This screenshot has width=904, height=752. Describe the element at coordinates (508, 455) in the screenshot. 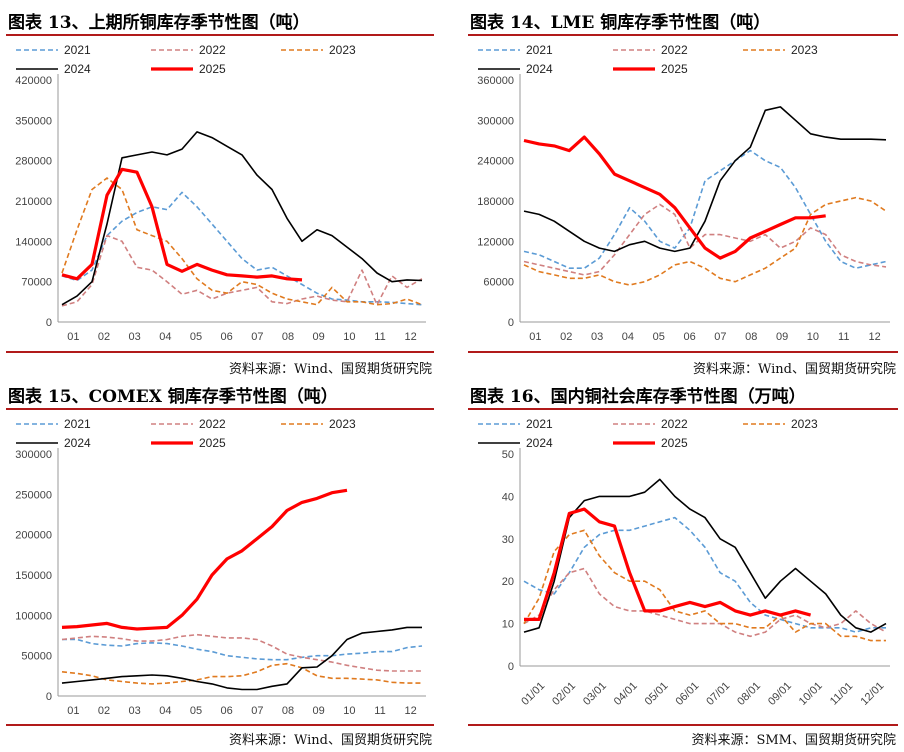

I see `y-tick-label: 50` at that location.